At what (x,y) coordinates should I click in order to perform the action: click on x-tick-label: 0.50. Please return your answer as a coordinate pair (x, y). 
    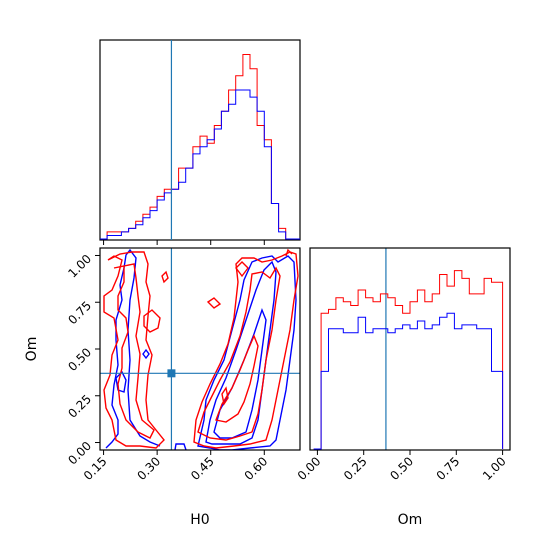
    Looking at the image, I should click on (401, 468).